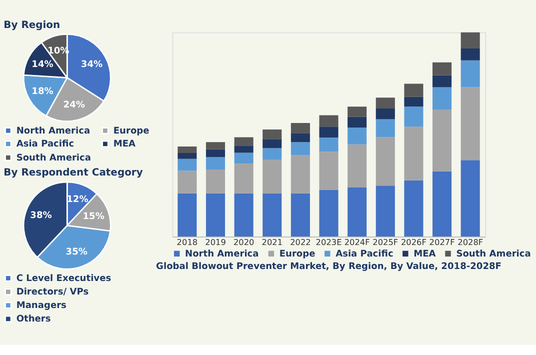 Image resolution: width=536 pixels, height=355 pixels. I want to click on data-label: 38%, so click(41, 215).